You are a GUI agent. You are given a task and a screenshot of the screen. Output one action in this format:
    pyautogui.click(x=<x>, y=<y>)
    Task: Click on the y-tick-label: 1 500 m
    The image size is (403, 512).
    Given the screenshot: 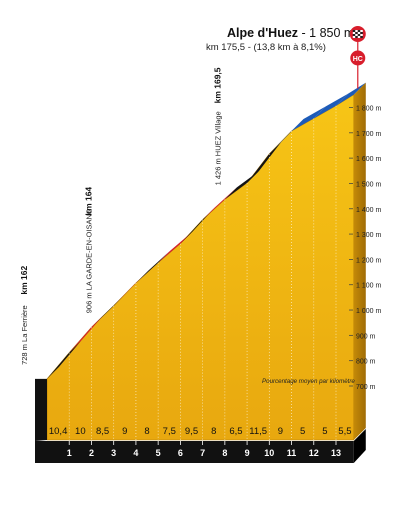 What is the action you would take?
    pyautogui.click(x=368, y=184)
    